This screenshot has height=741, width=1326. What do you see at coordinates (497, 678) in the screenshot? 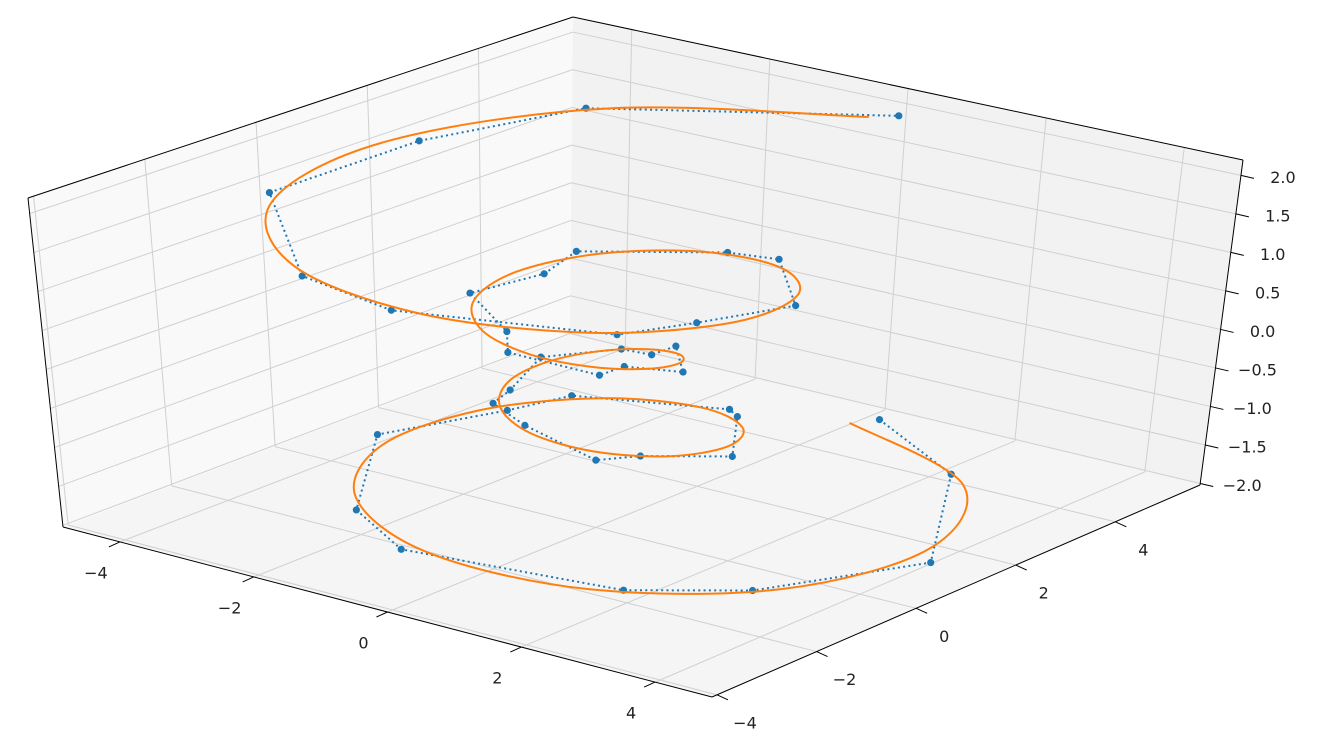
I see `x-tick-label: 2` at bounding box center [497, 678].